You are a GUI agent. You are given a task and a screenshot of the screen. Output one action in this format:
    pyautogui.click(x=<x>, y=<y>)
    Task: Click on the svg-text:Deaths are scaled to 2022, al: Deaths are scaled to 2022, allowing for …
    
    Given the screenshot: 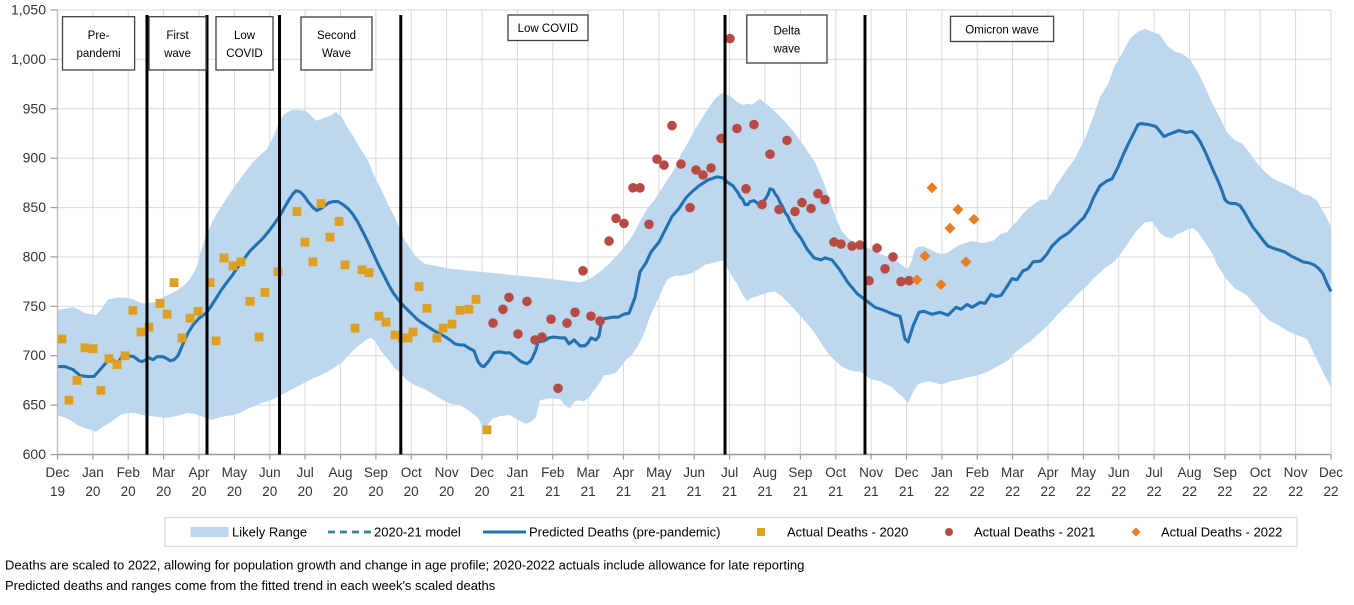 What is the action you would take?
    pyautogui.click(x=404, y=565)
    